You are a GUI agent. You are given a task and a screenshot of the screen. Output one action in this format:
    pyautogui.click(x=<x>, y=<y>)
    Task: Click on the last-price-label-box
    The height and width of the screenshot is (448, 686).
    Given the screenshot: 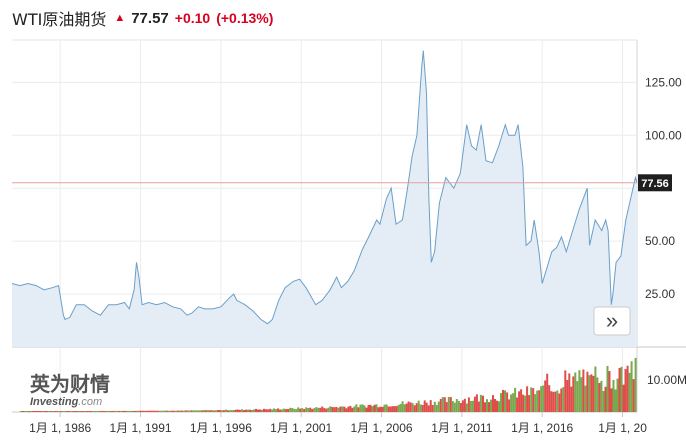 What is the action you would take?
    pyautogui.click(x=655, y=183)
    